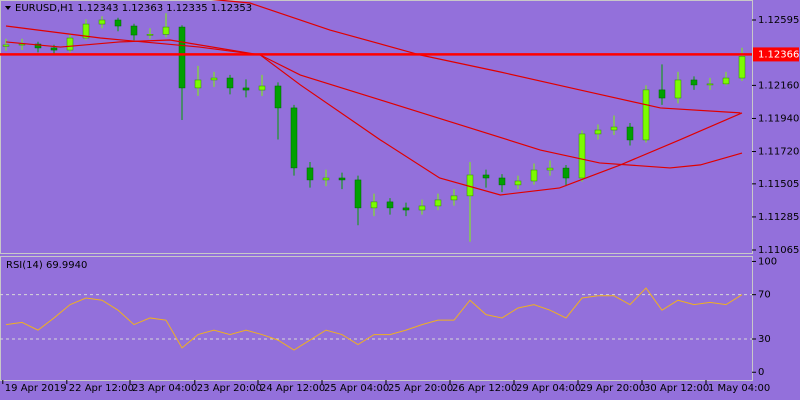 The width and height of the screenshot is (800, 400). What do you see at coordinates (767, 261) in the screenshot?
I see `y-tick-label: 100` at bounding box center [767, 261].